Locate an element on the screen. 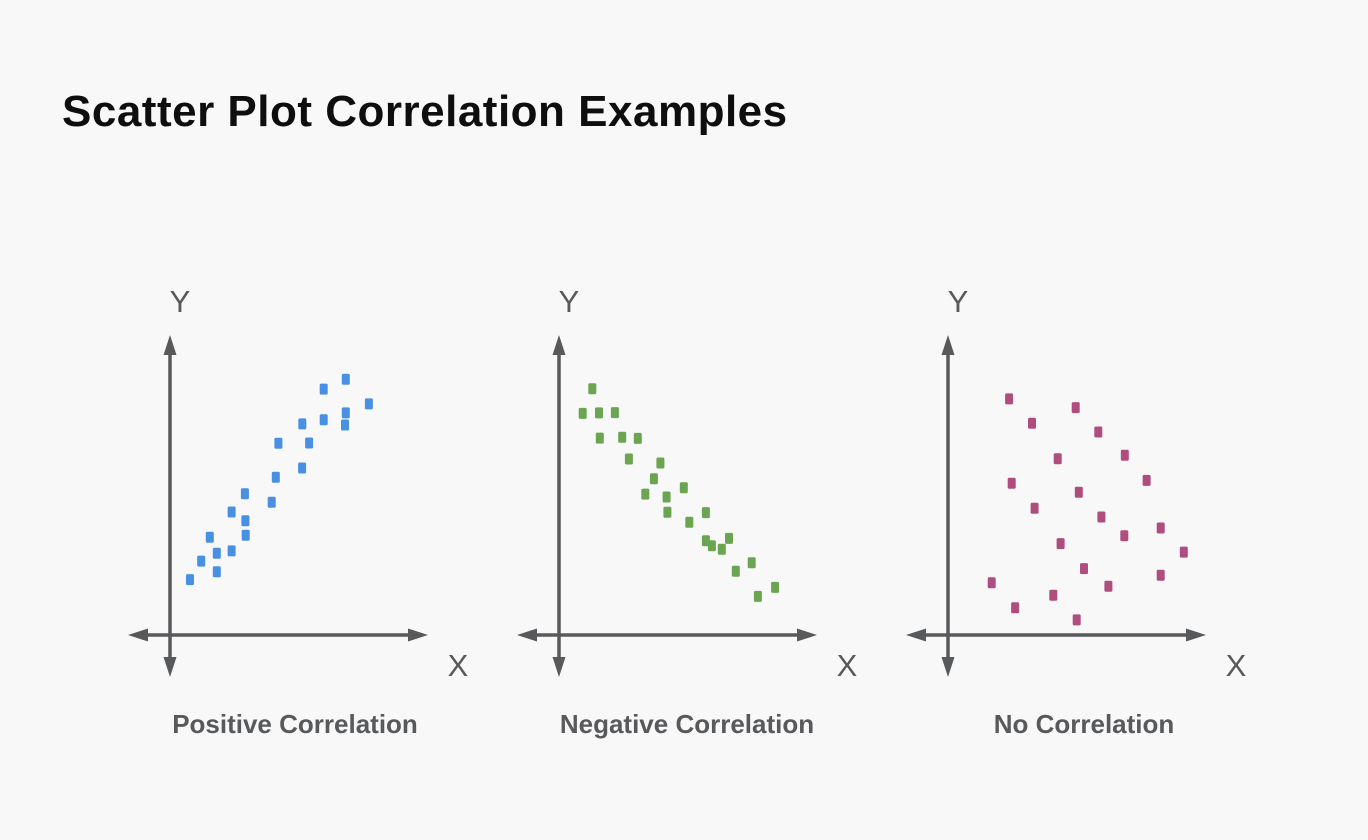  plot-caption: Negative Correlation is located at coordinates (687, 724).